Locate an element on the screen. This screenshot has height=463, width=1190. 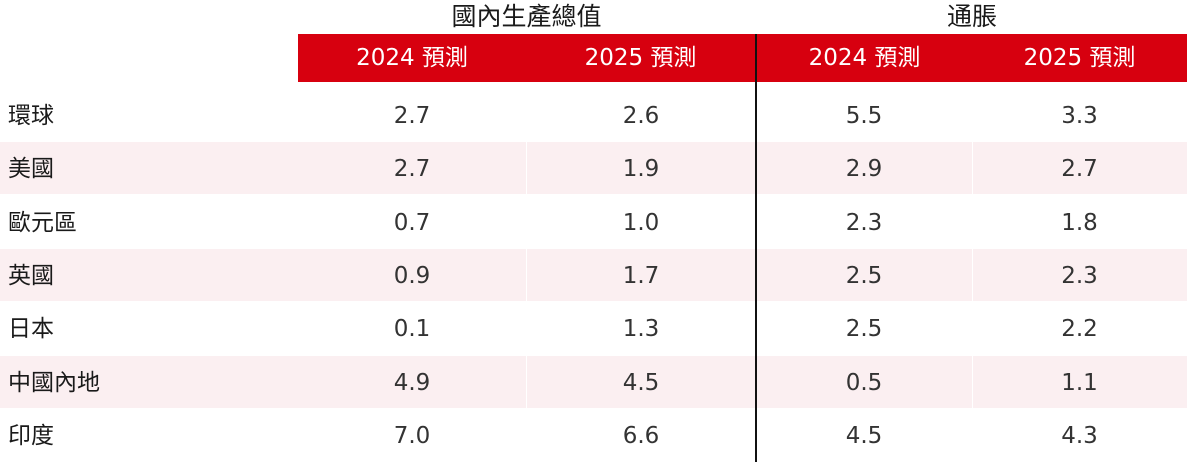
table-row: 英國 0.9 1.7 2.5 2.3 is located at coordinates (593, 274).